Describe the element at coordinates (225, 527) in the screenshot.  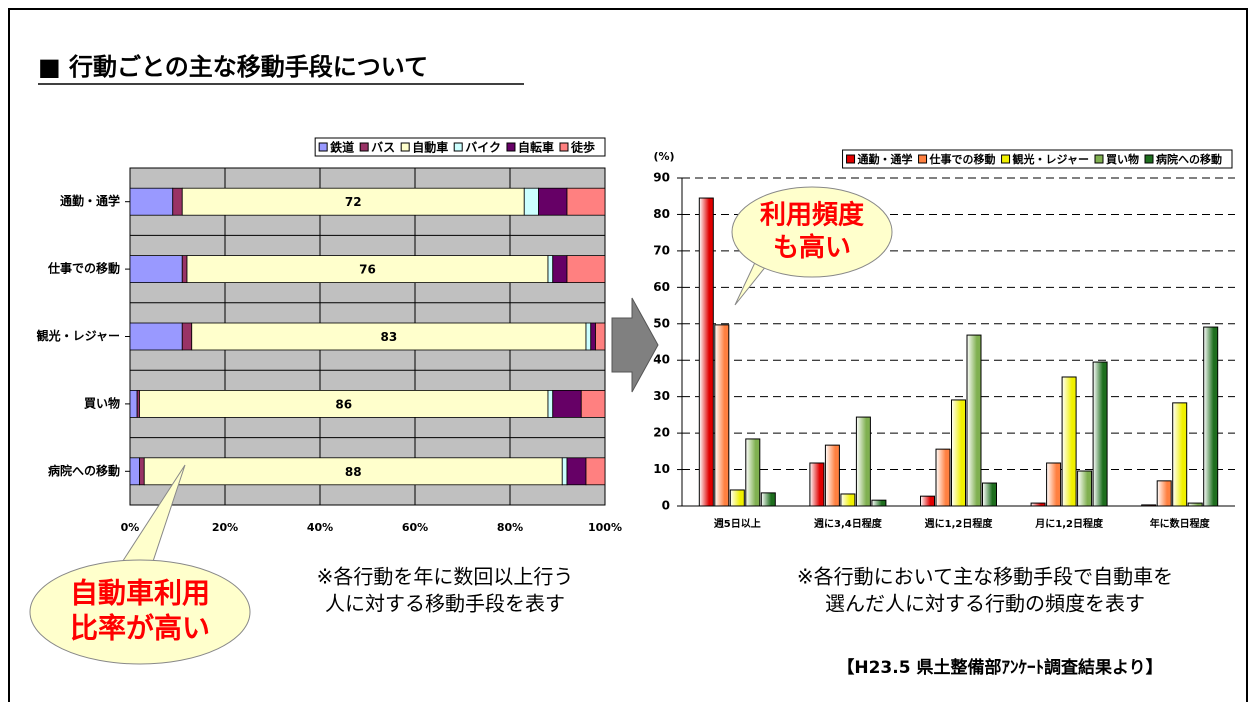
I see `x-tick-label: 20%` at that location.